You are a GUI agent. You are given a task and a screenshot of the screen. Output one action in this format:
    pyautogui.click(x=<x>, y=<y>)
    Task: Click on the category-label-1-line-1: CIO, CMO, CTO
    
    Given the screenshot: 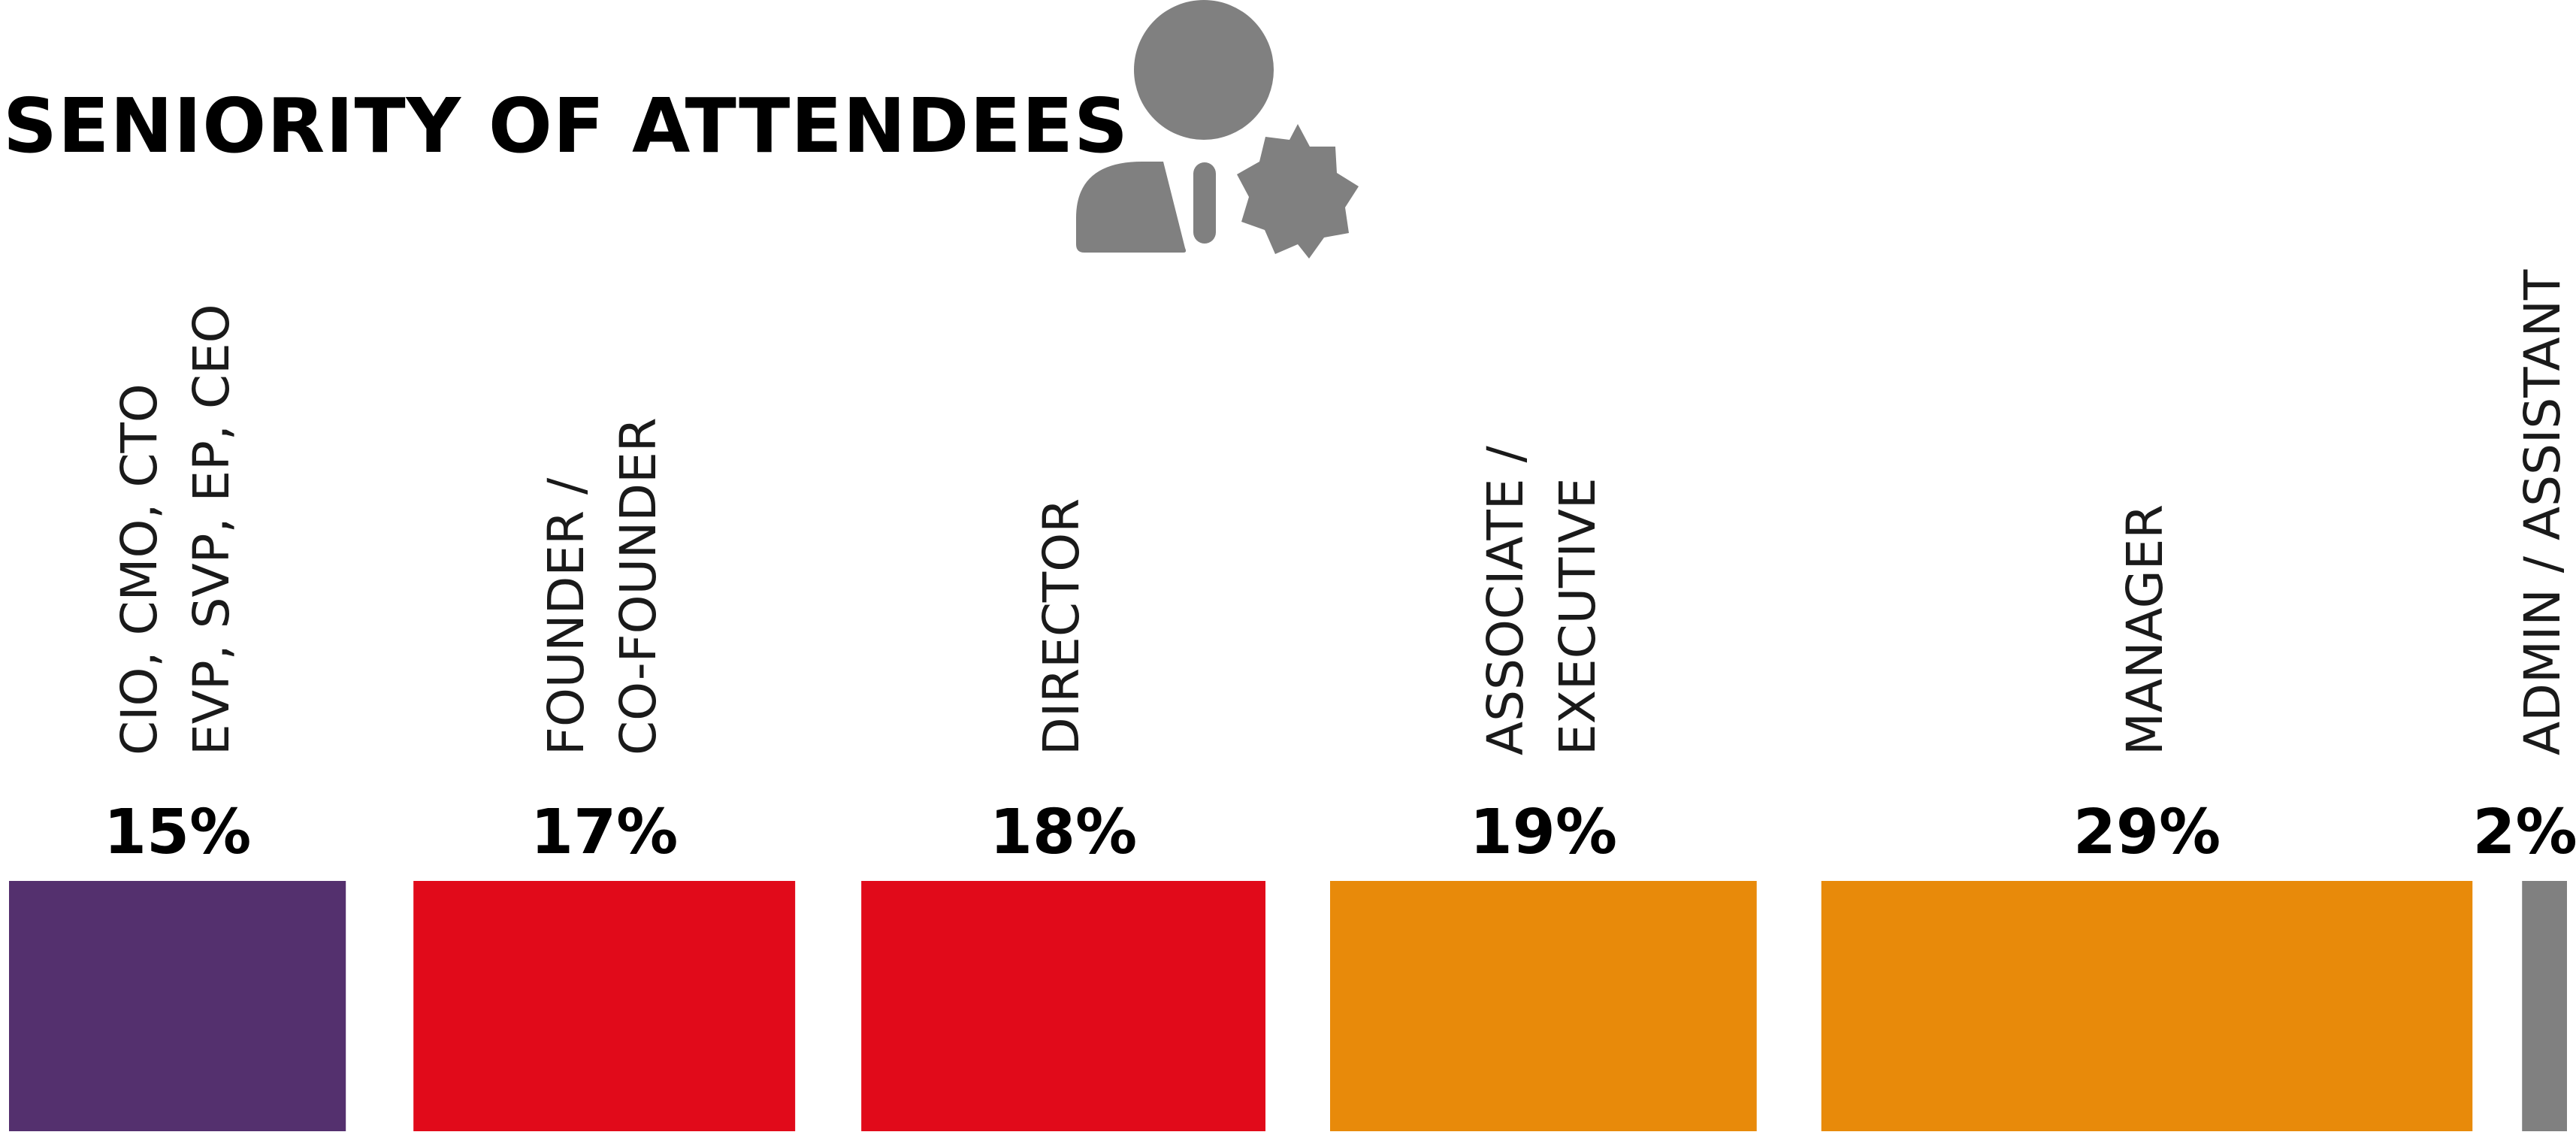 What is the action you would take?
    pyautogui.click(x=139, y=569)
    